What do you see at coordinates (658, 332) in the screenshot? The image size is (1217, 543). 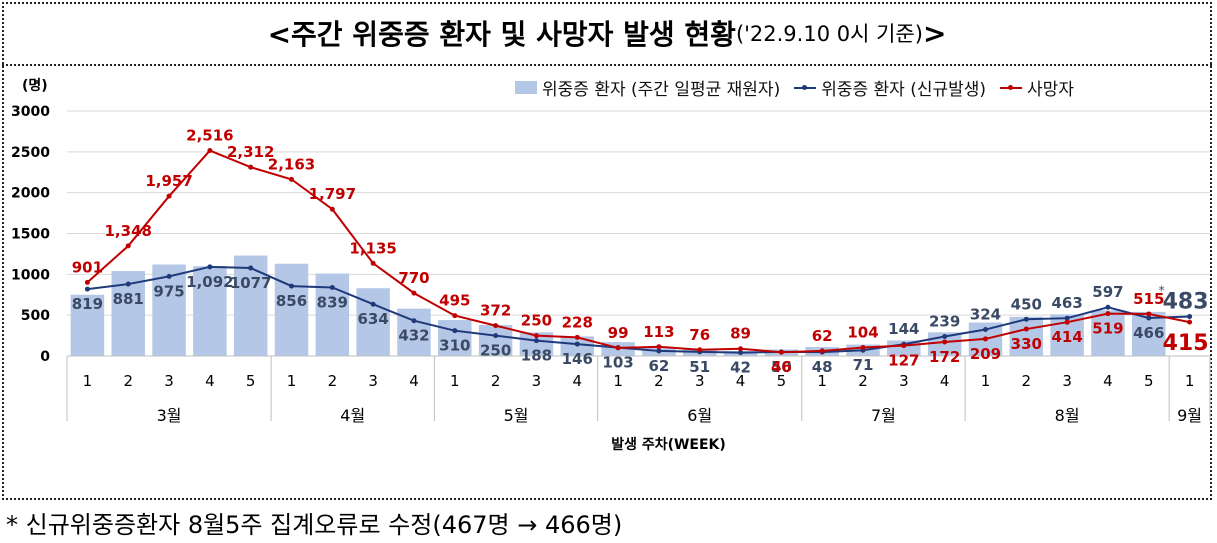 I see `deaths-data-label: 113` at bounding box center [658, 332].